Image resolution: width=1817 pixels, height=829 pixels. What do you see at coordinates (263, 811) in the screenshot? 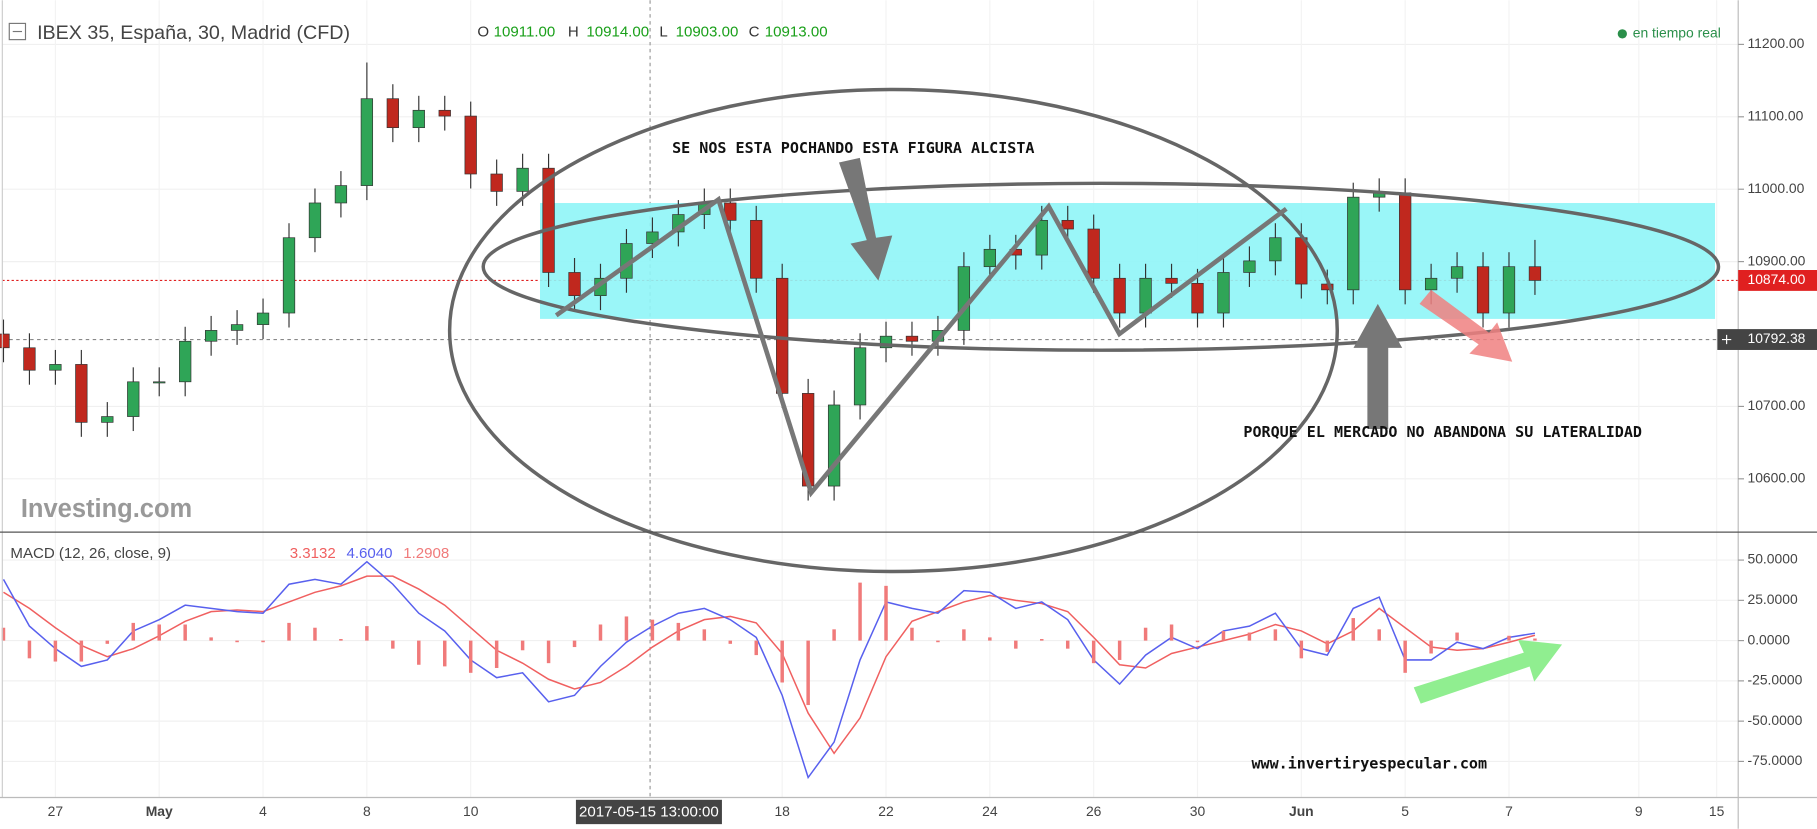
I see `x-tick-label: 4` at bounding box center [263, 811].